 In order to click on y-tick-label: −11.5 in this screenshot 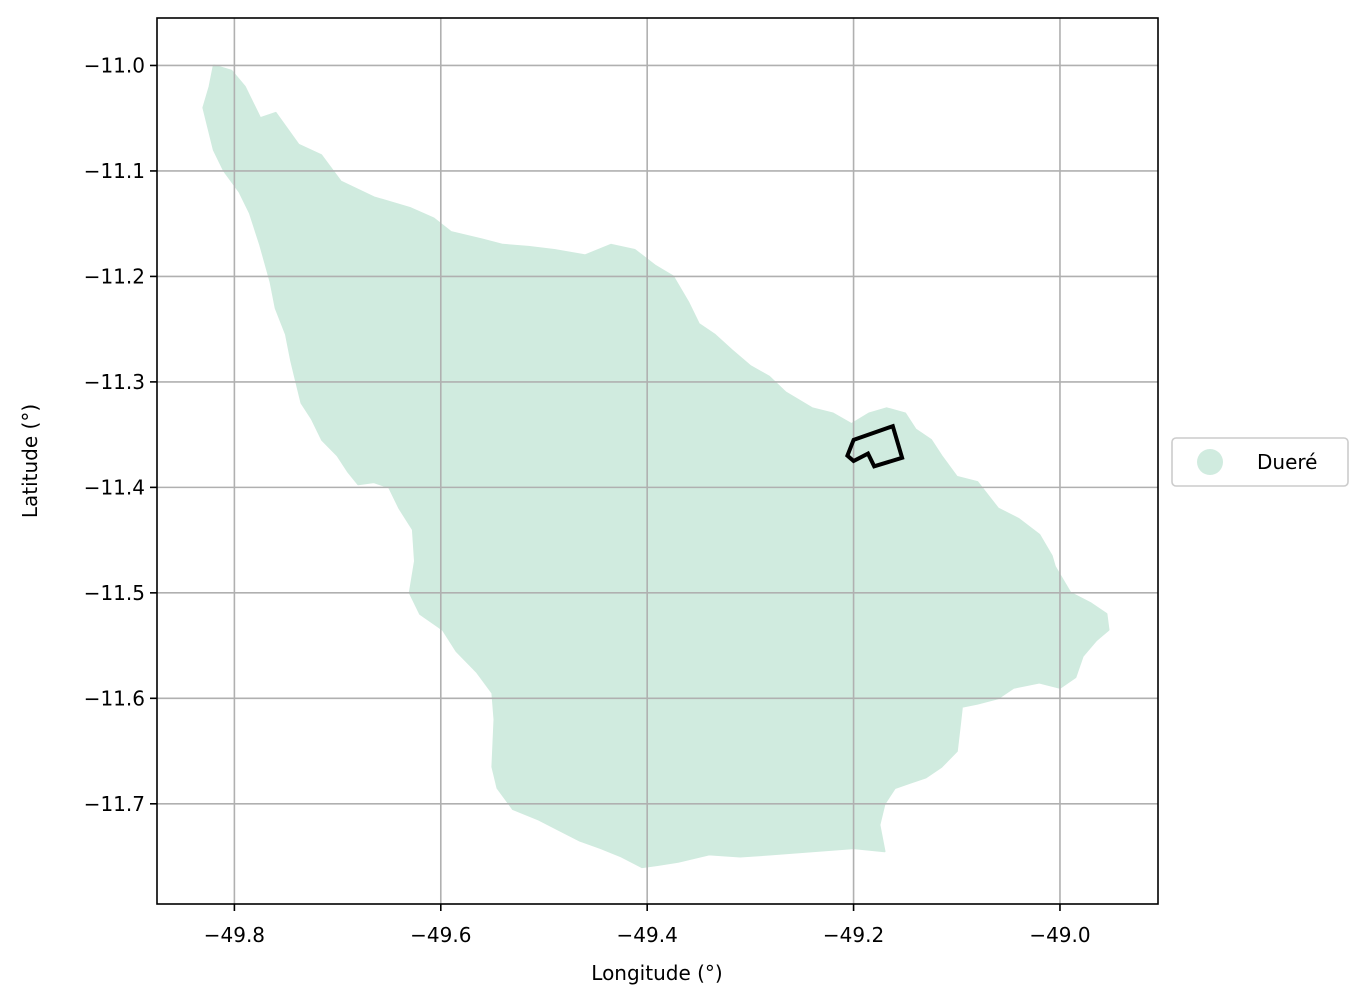, I will do `click(114, 593)`.